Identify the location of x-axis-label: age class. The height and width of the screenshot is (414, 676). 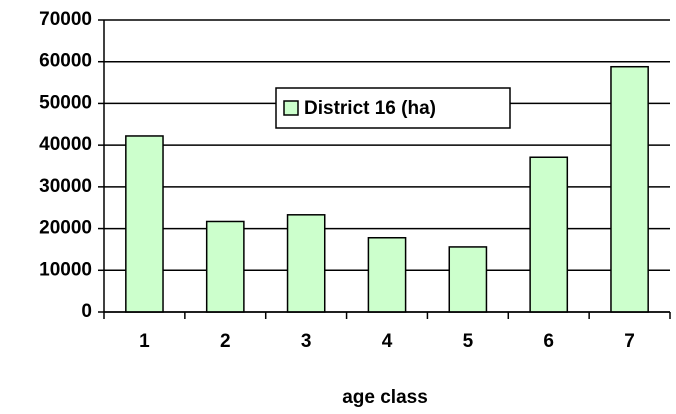
(385, 397).